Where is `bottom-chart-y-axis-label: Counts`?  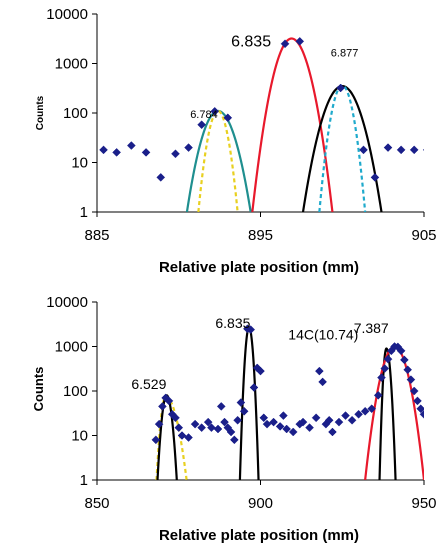 bottom-chart-y-axis-label: Counts is located at coordinates (38, 389).